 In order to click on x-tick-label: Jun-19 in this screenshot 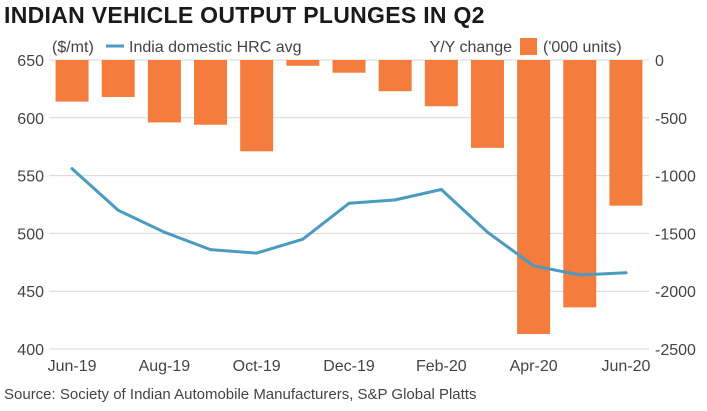, I will do `click(72, 366)`.